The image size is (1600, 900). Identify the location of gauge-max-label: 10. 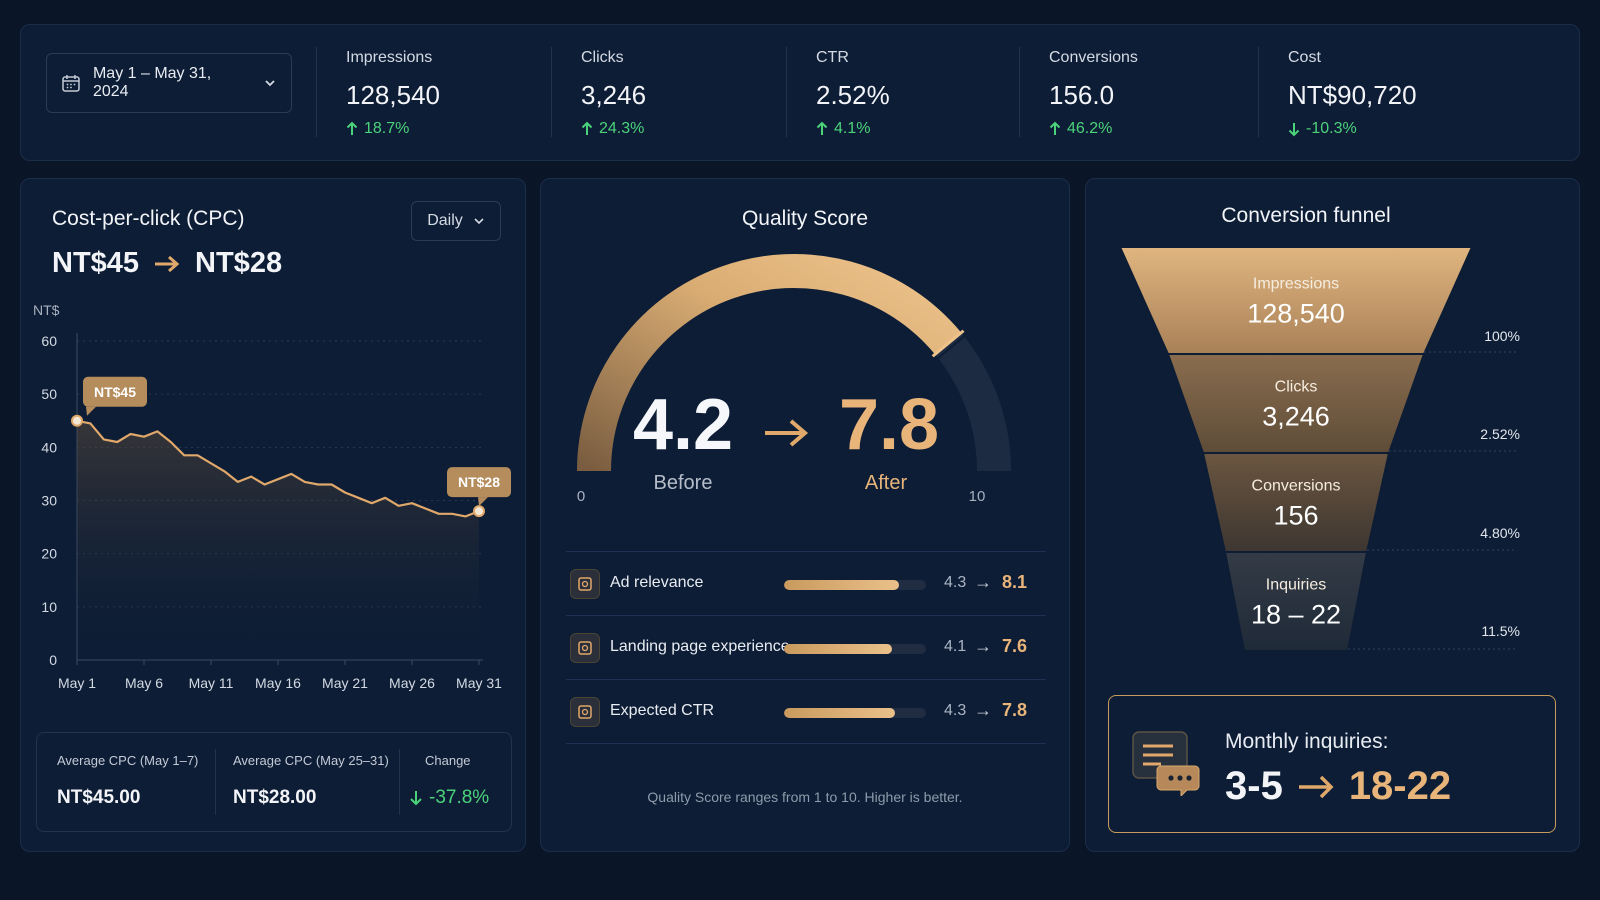
(977, 496).